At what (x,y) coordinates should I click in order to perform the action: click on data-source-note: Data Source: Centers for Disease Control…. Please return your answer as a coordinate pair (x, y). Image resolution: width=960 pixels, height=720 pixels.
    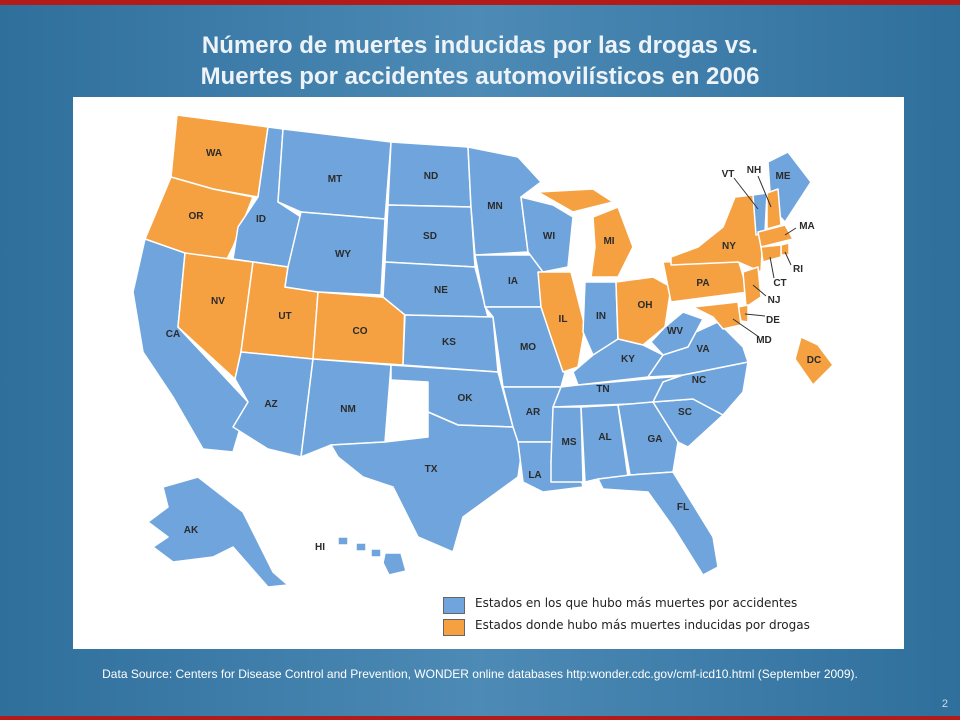
    Looking at the image, I should click on (480, 674).